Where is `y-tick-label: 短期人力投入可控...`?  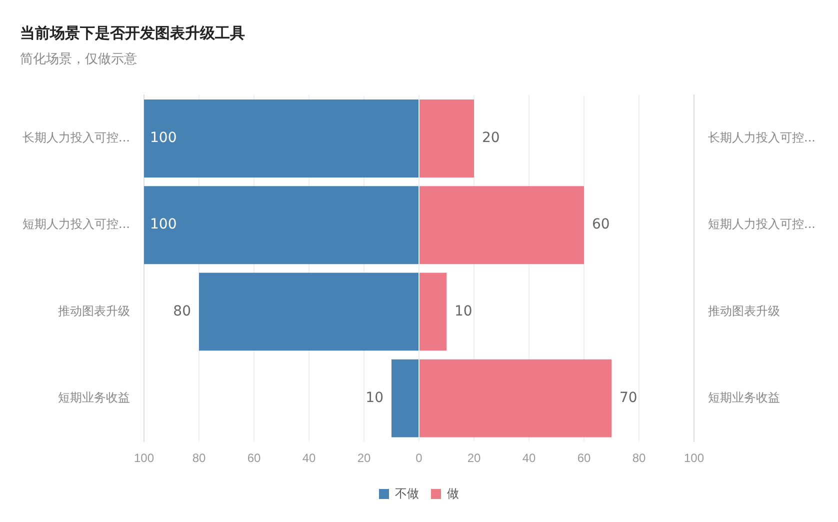
y-tick-label: 短期人力投入可控... is located at coordinates (76, 224).